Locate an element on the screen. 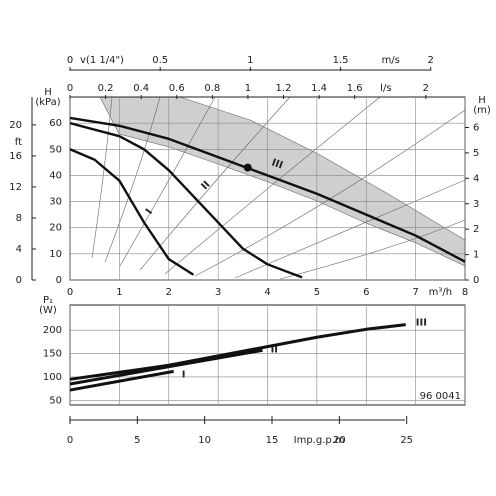 The height and width of the screenshot is (496, 496). y3-label: ft is located at coordinates (18, 142).